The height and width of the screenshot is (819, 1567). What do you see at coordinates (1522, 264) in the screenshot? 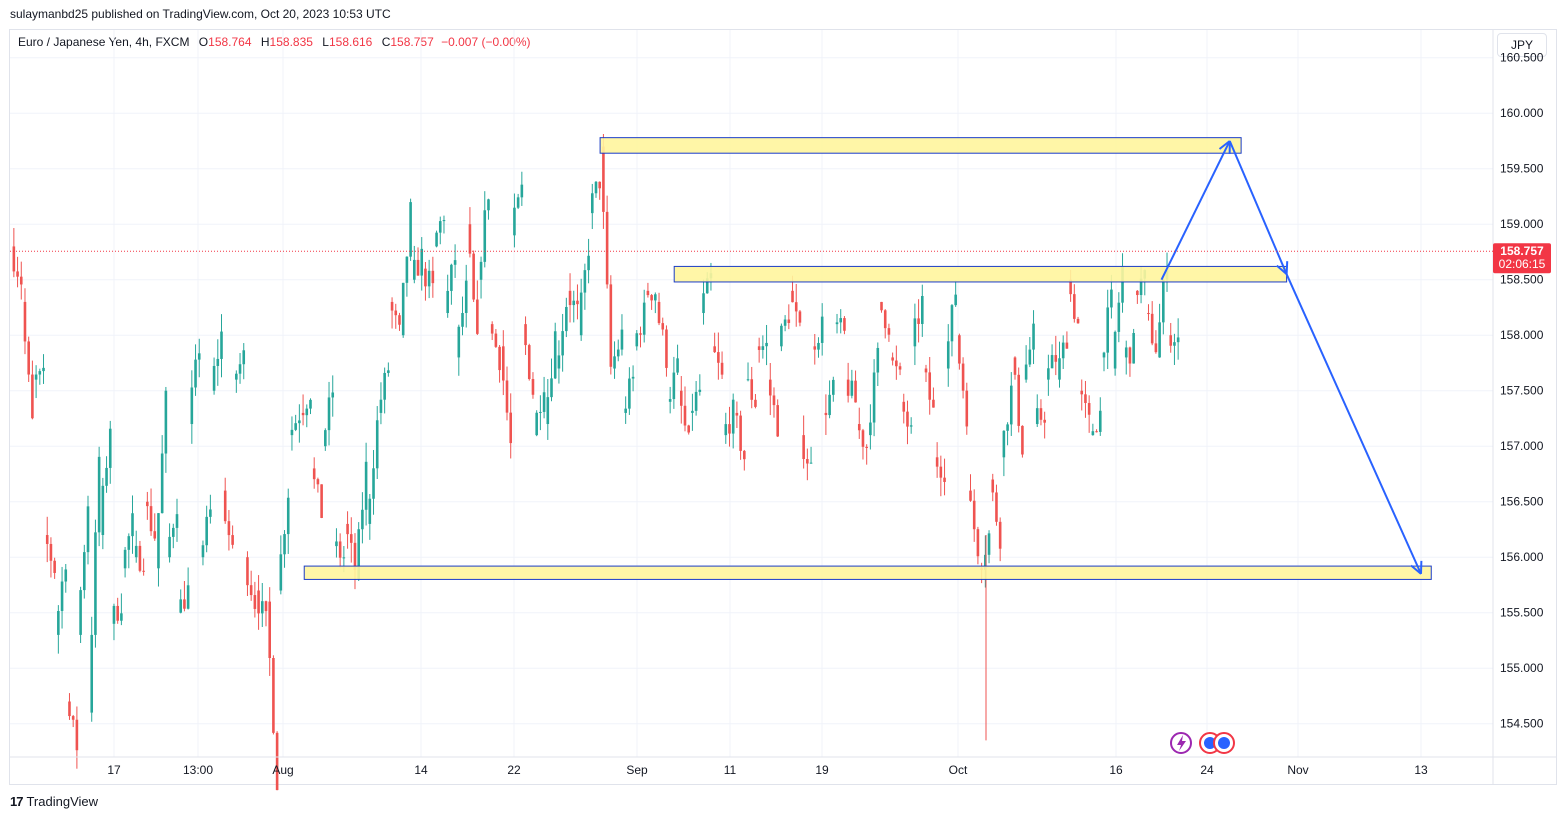
I see `last-price-countdown: 02:06:15` at bounding box center [1522, 264].